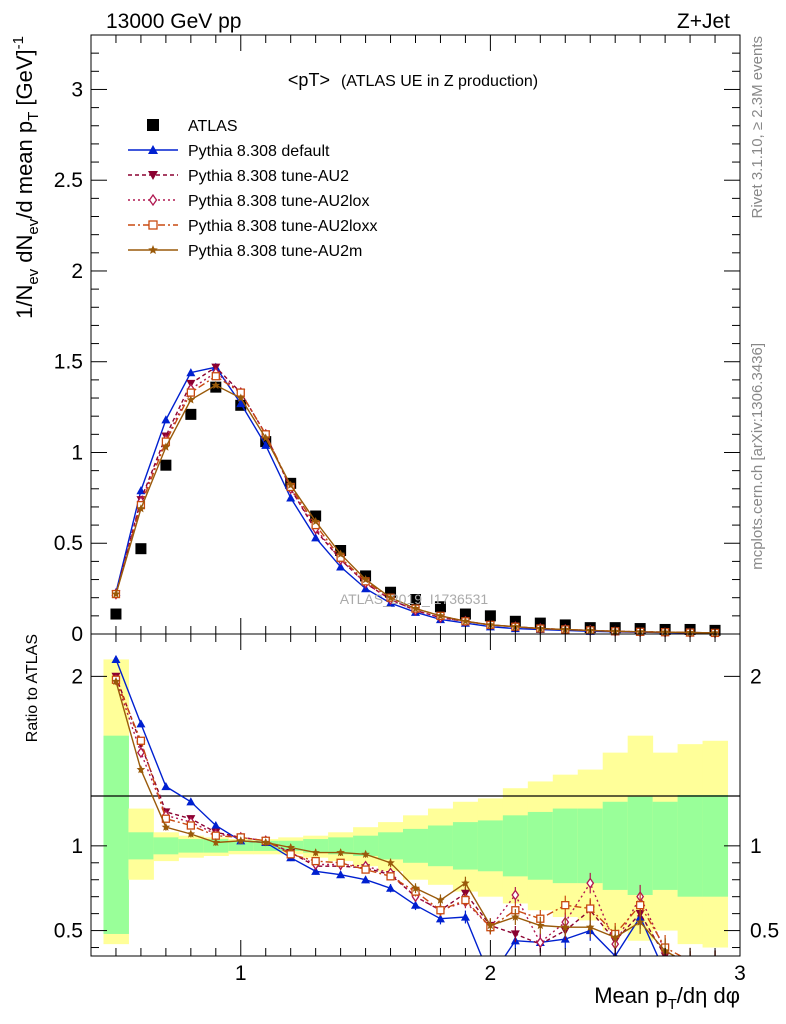 This screenshot has height=1024, width=786. What do you see at coordinates (77, 634) in the screenshot?
I see `y-tick-label: 0` at bounding box center [77, 634].